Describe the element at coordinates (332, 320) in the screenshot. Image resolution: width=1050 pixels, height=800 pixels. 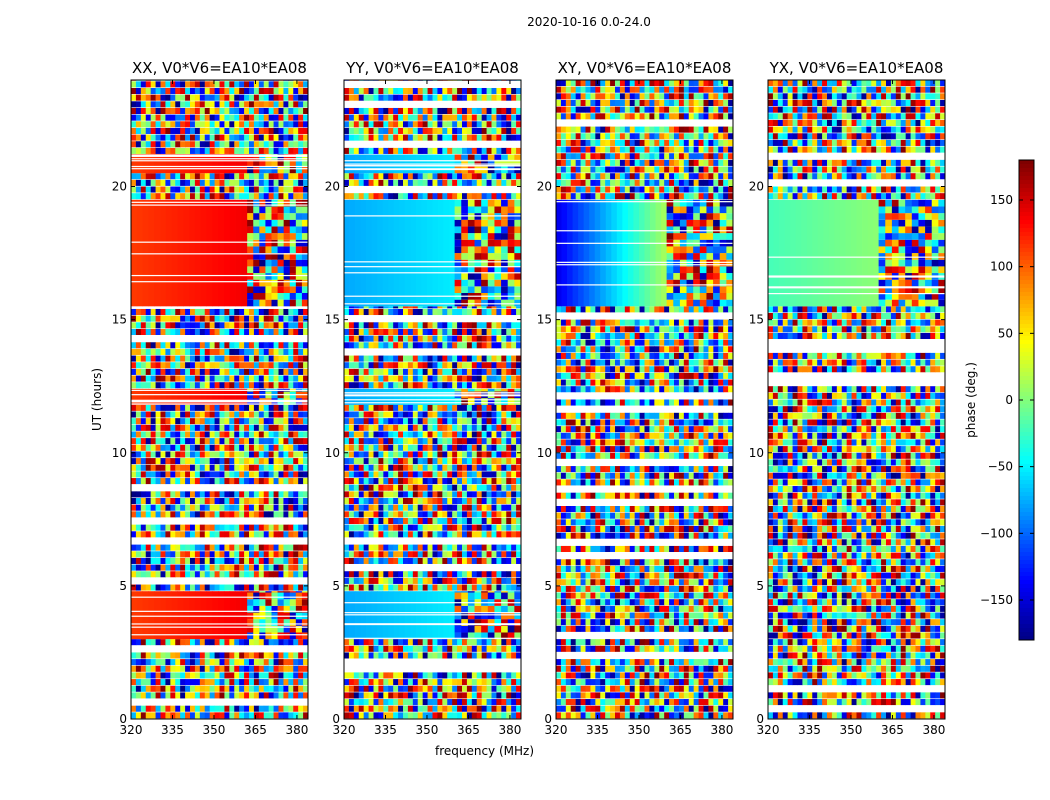
I see `y-tick-label: 15` at that location.